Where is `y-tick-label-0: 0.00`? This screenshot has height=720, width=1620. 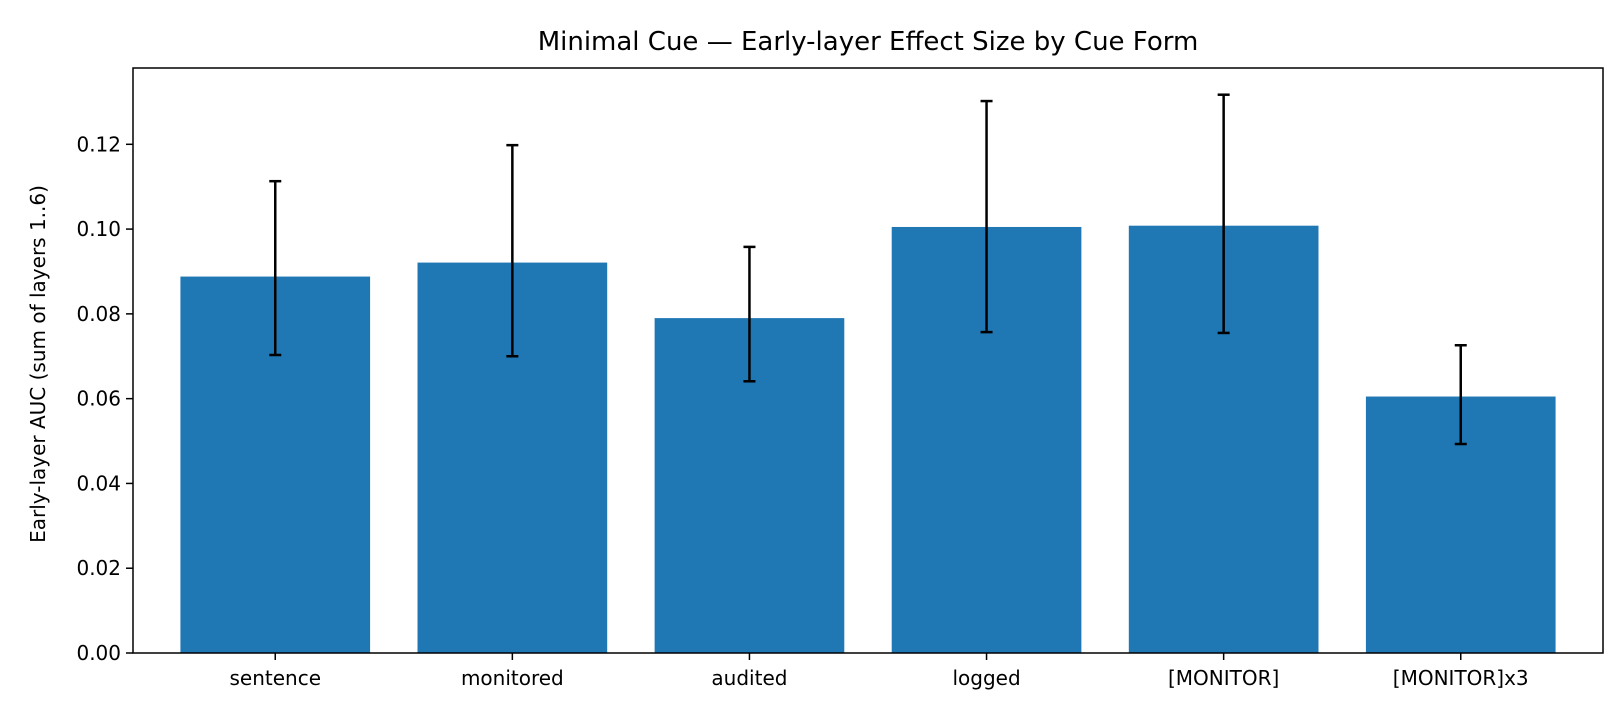 y-tick-label-0: 0.00 is located at coordinates (98, 653).